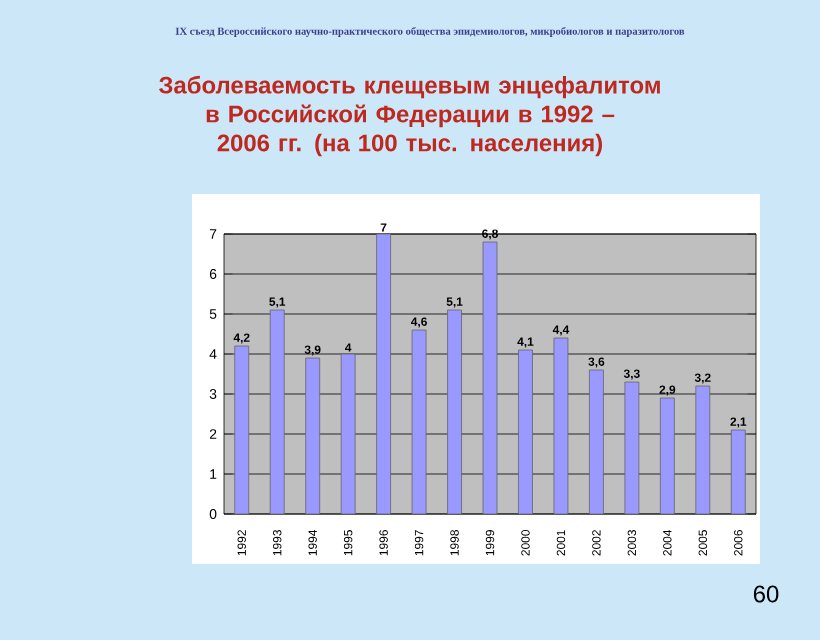  Describe the element at coordinates (409, 116) in the screenshot. I see `chart-title: Заболеваемость клещевым энцефалитом в Российской Федерации в 1992 – 2006 гг. (на 100 тыс. населения)` at that location.